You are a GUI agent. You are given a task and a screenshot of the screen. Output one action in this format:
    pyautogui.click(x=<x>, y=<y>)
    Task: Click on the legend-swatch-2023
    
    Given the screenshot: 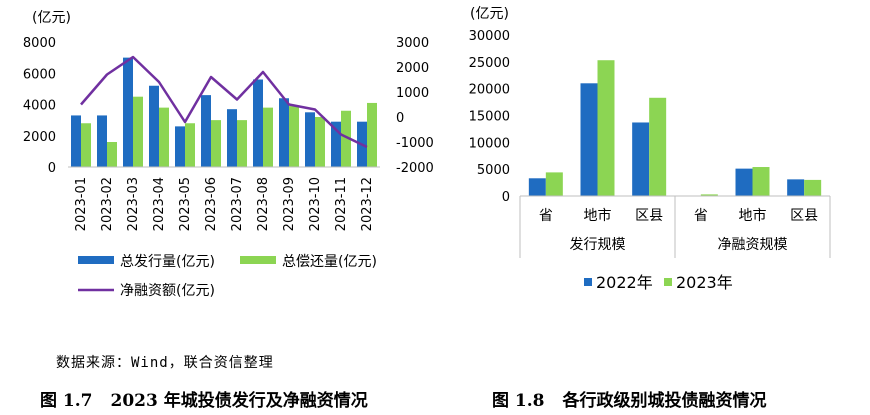 What is the action you would take?
    pyautogui.click(x=668, y=282)
    